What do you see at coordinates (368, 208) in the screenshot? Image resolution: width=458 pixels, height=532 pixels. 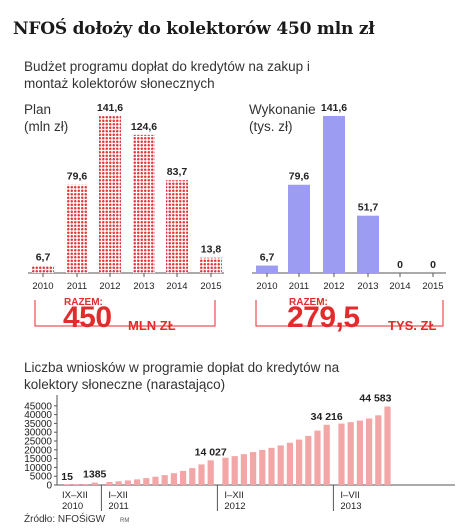 I see `wykonanie-value-label: 51,7` at bounding box center [368, 208].